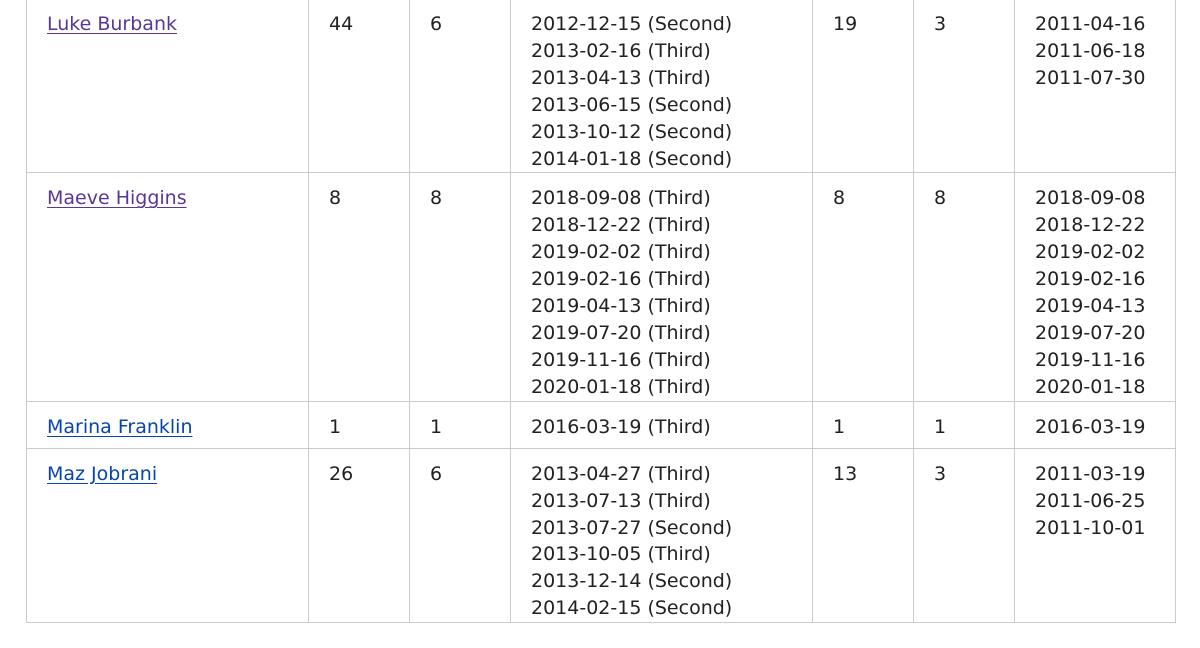 The width and height of the screenshot is (1200, 648). What do you see at coordinates (632, 104) in the screenshot?
I see `date-entry: 2013-06-15 (Second)` at bounding box center [632, 104].